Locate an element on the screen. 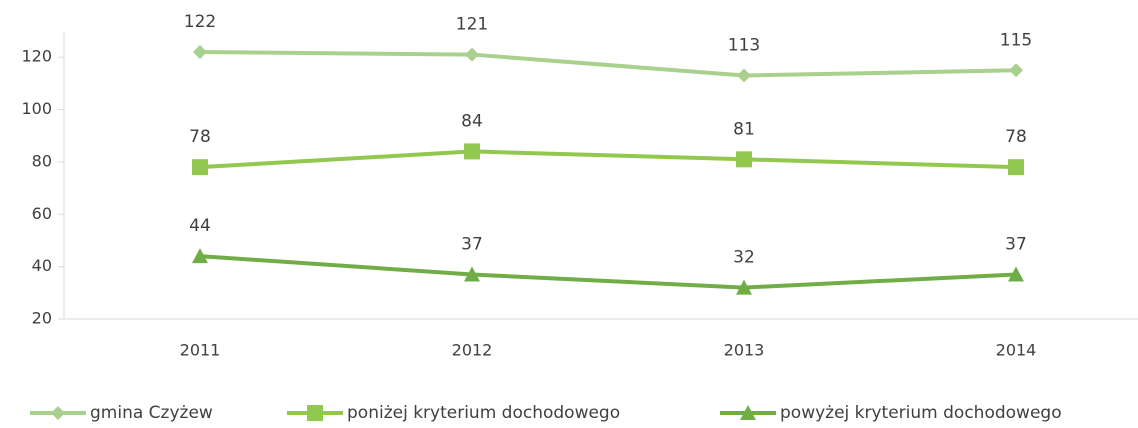 The image size is (1138, 428). legend-label: powyżej kryterium dochodowego is located at coordinates (921, 413).